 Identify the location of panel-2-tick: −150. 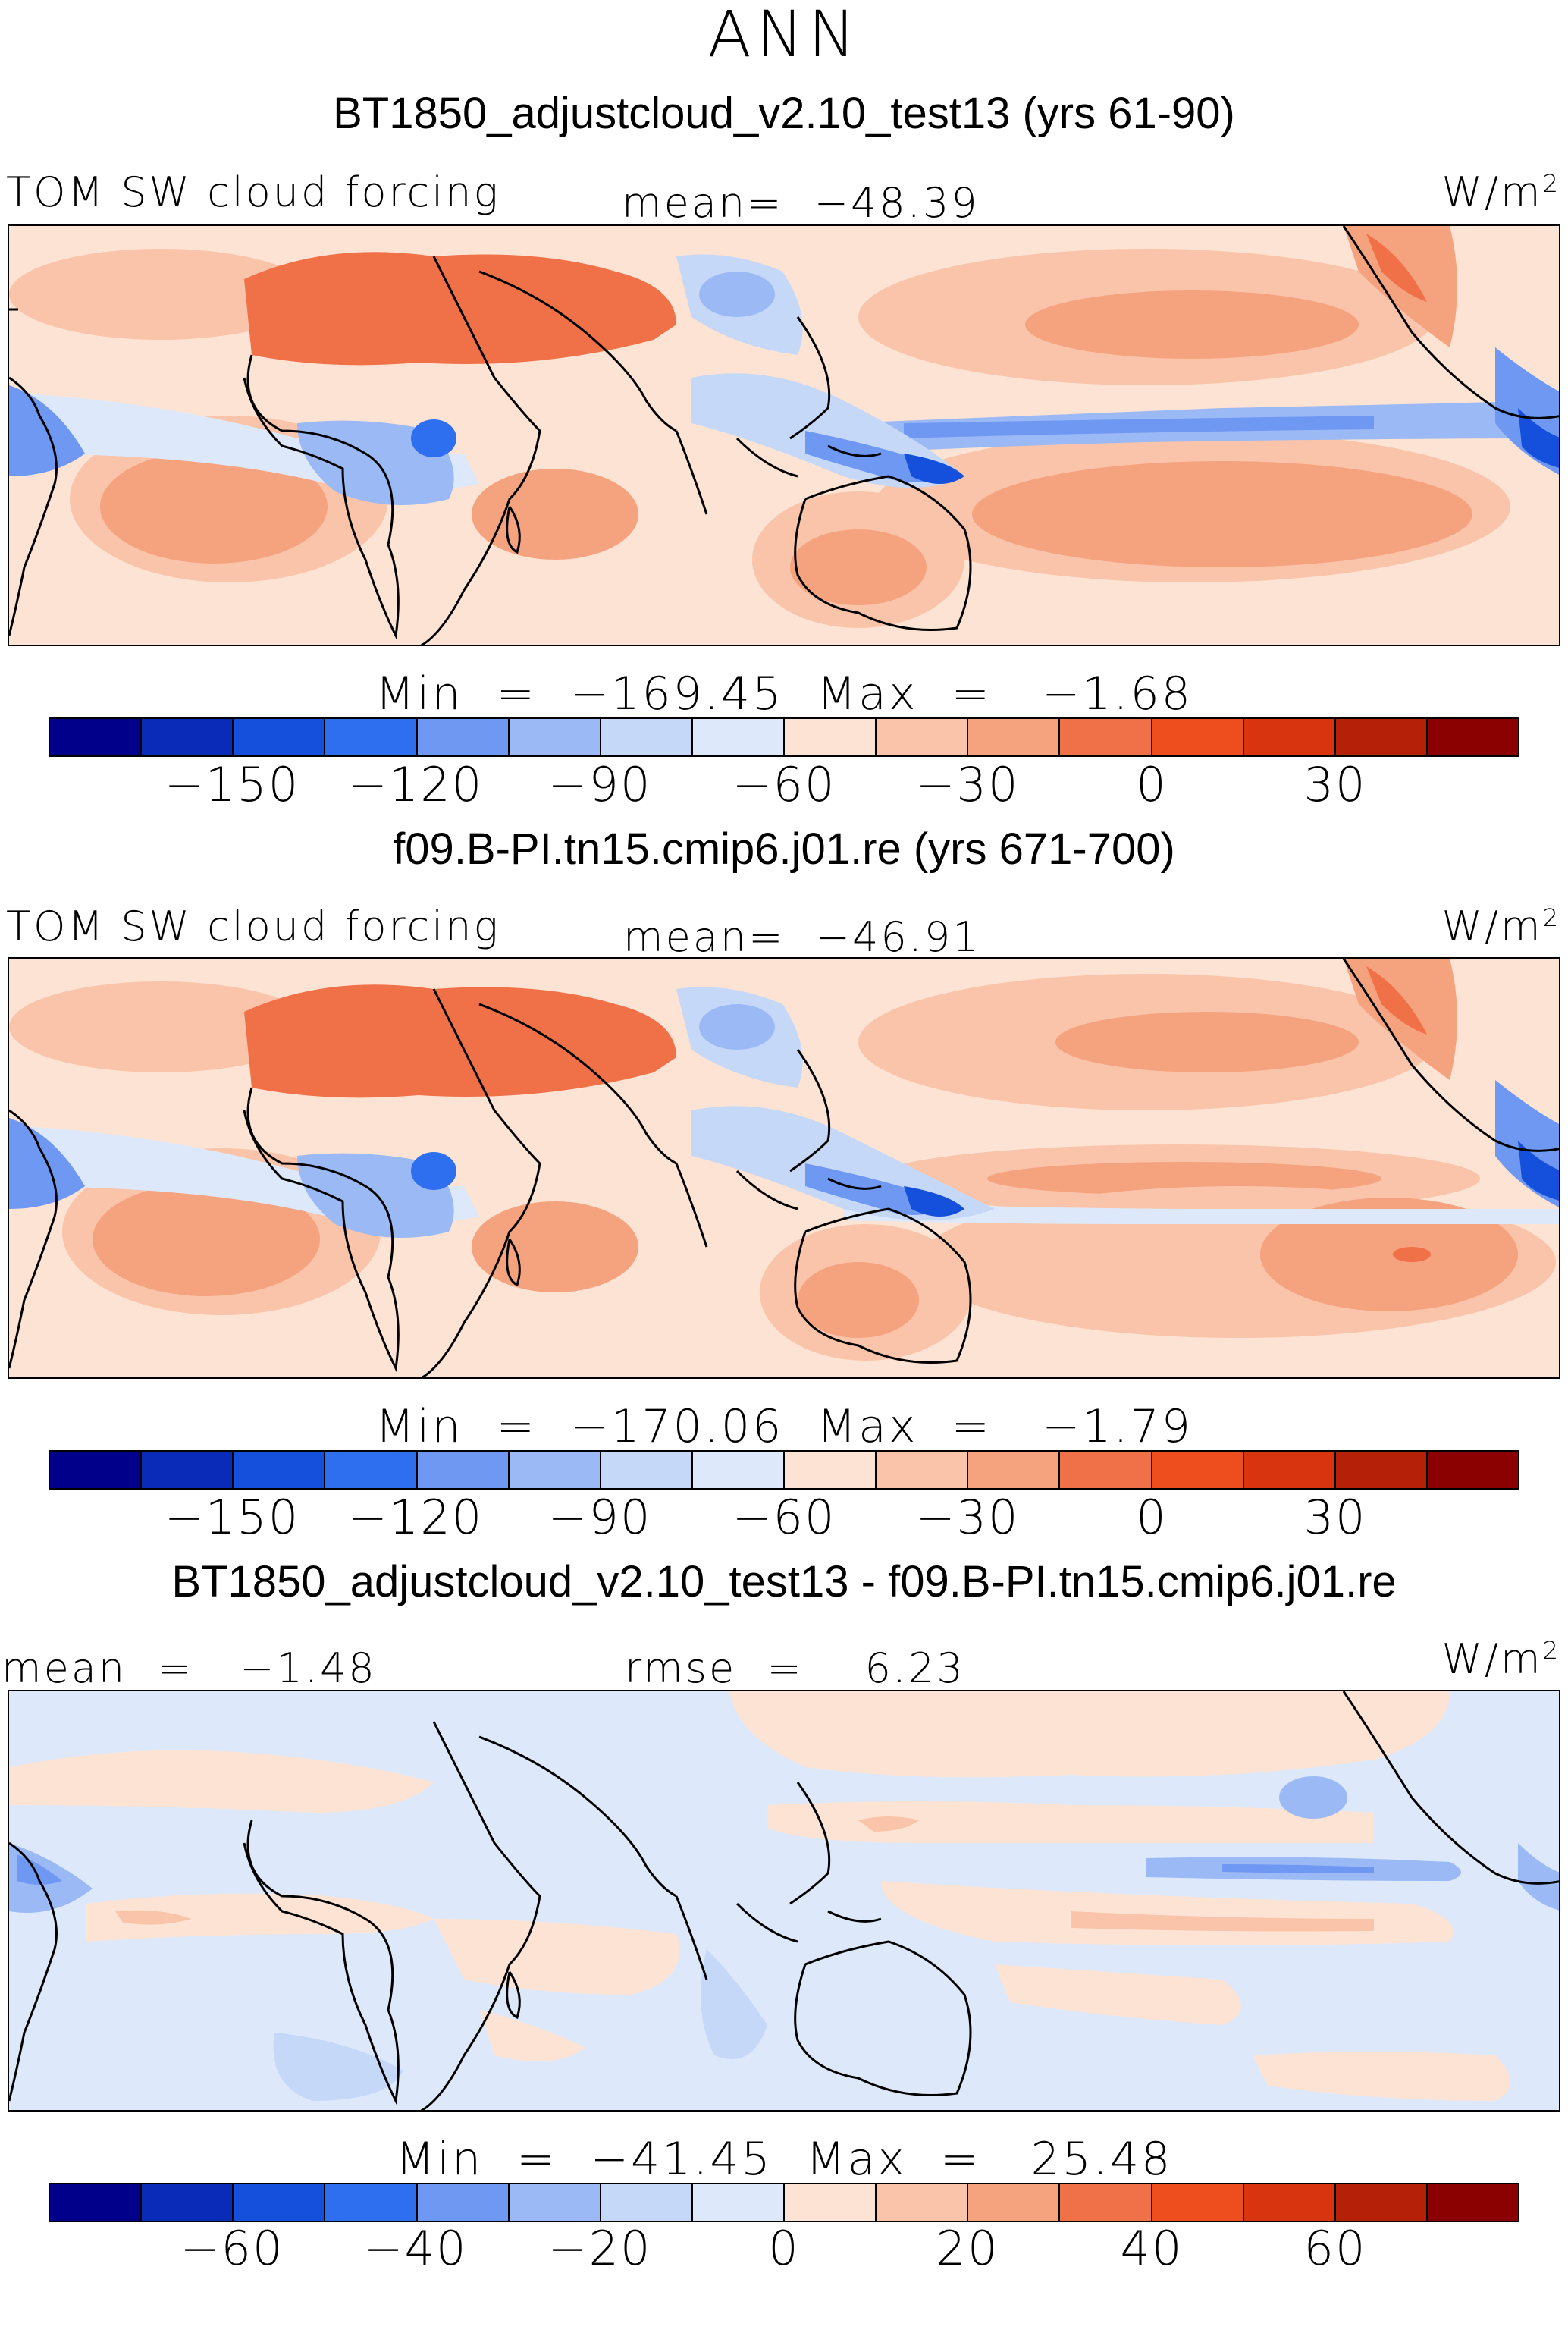
(232, 1517).